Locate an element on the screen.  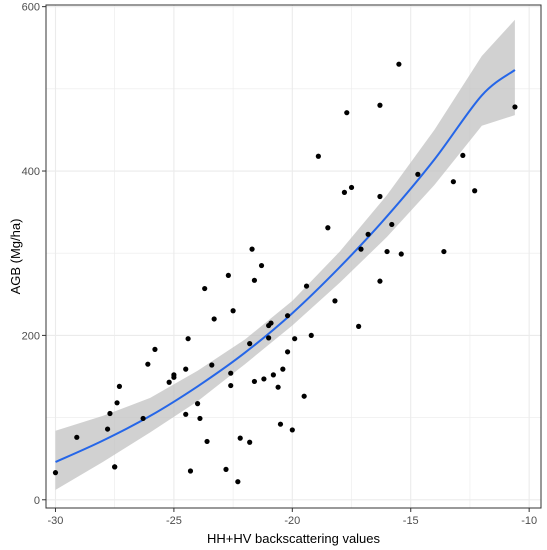
x-tick-label: -20 is located at coordinates (292, 521).